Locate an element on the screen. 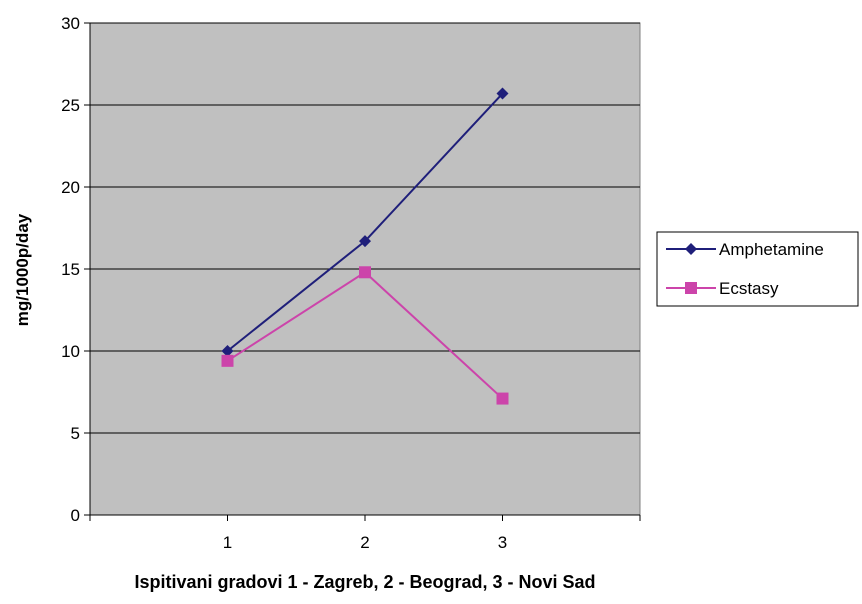  x-axis-ticks: 1 2 3 is located at coordinates (365, 533).